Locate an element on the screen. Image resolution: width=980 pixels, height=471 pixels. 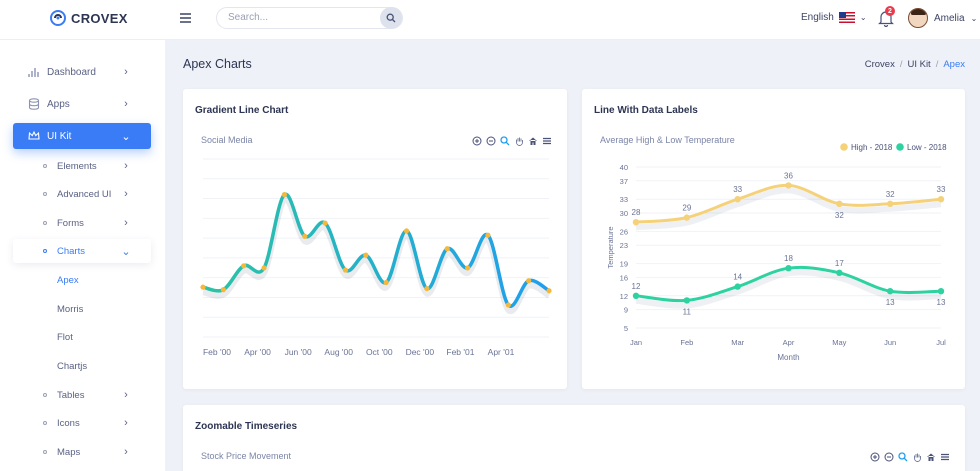
legend-label: High - 2018 is located at coordinates (872, 147).